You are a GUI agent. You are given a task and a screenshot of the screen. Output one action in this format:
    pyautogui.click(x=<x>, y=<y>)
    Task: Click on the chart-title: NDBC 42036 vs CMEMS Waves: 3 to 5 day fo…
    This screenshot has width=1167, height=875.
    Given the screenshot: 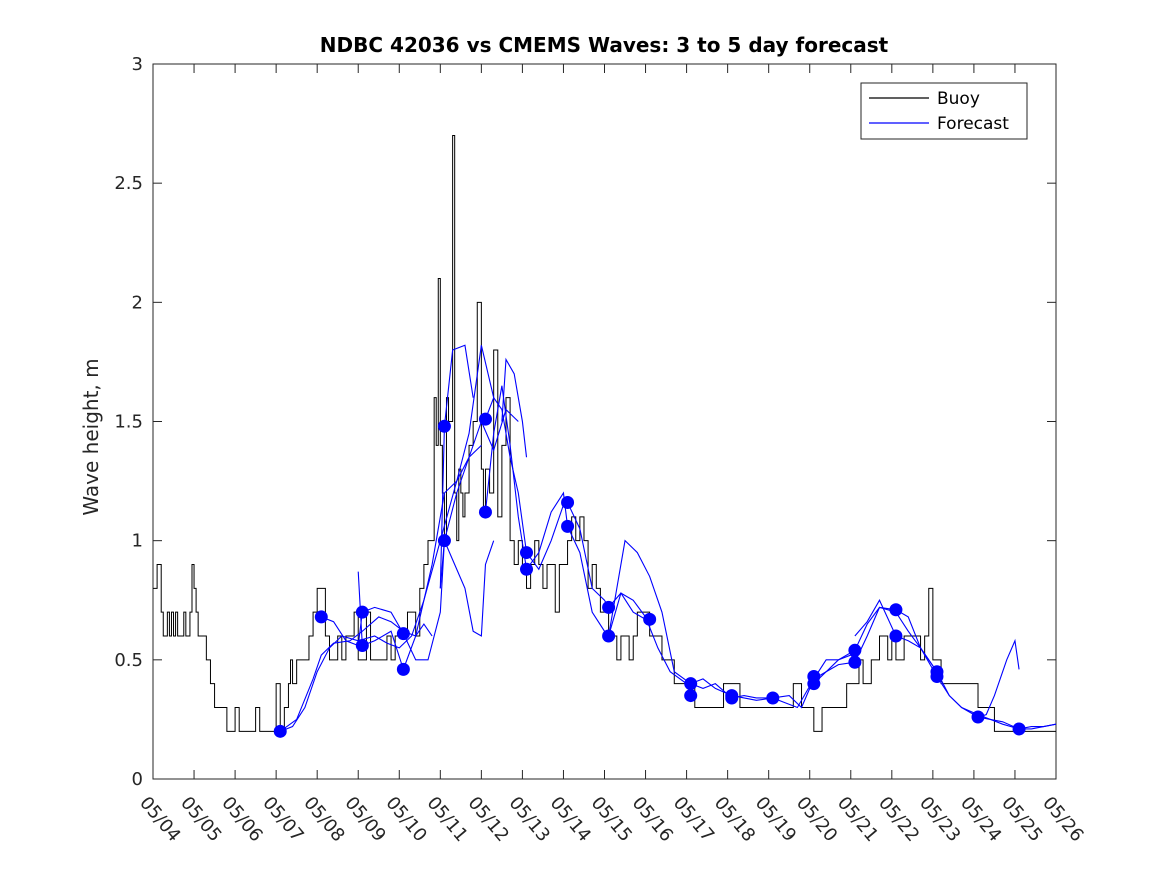 What is the action you would take?
    pyautogui.click(x=604, y=45)
    